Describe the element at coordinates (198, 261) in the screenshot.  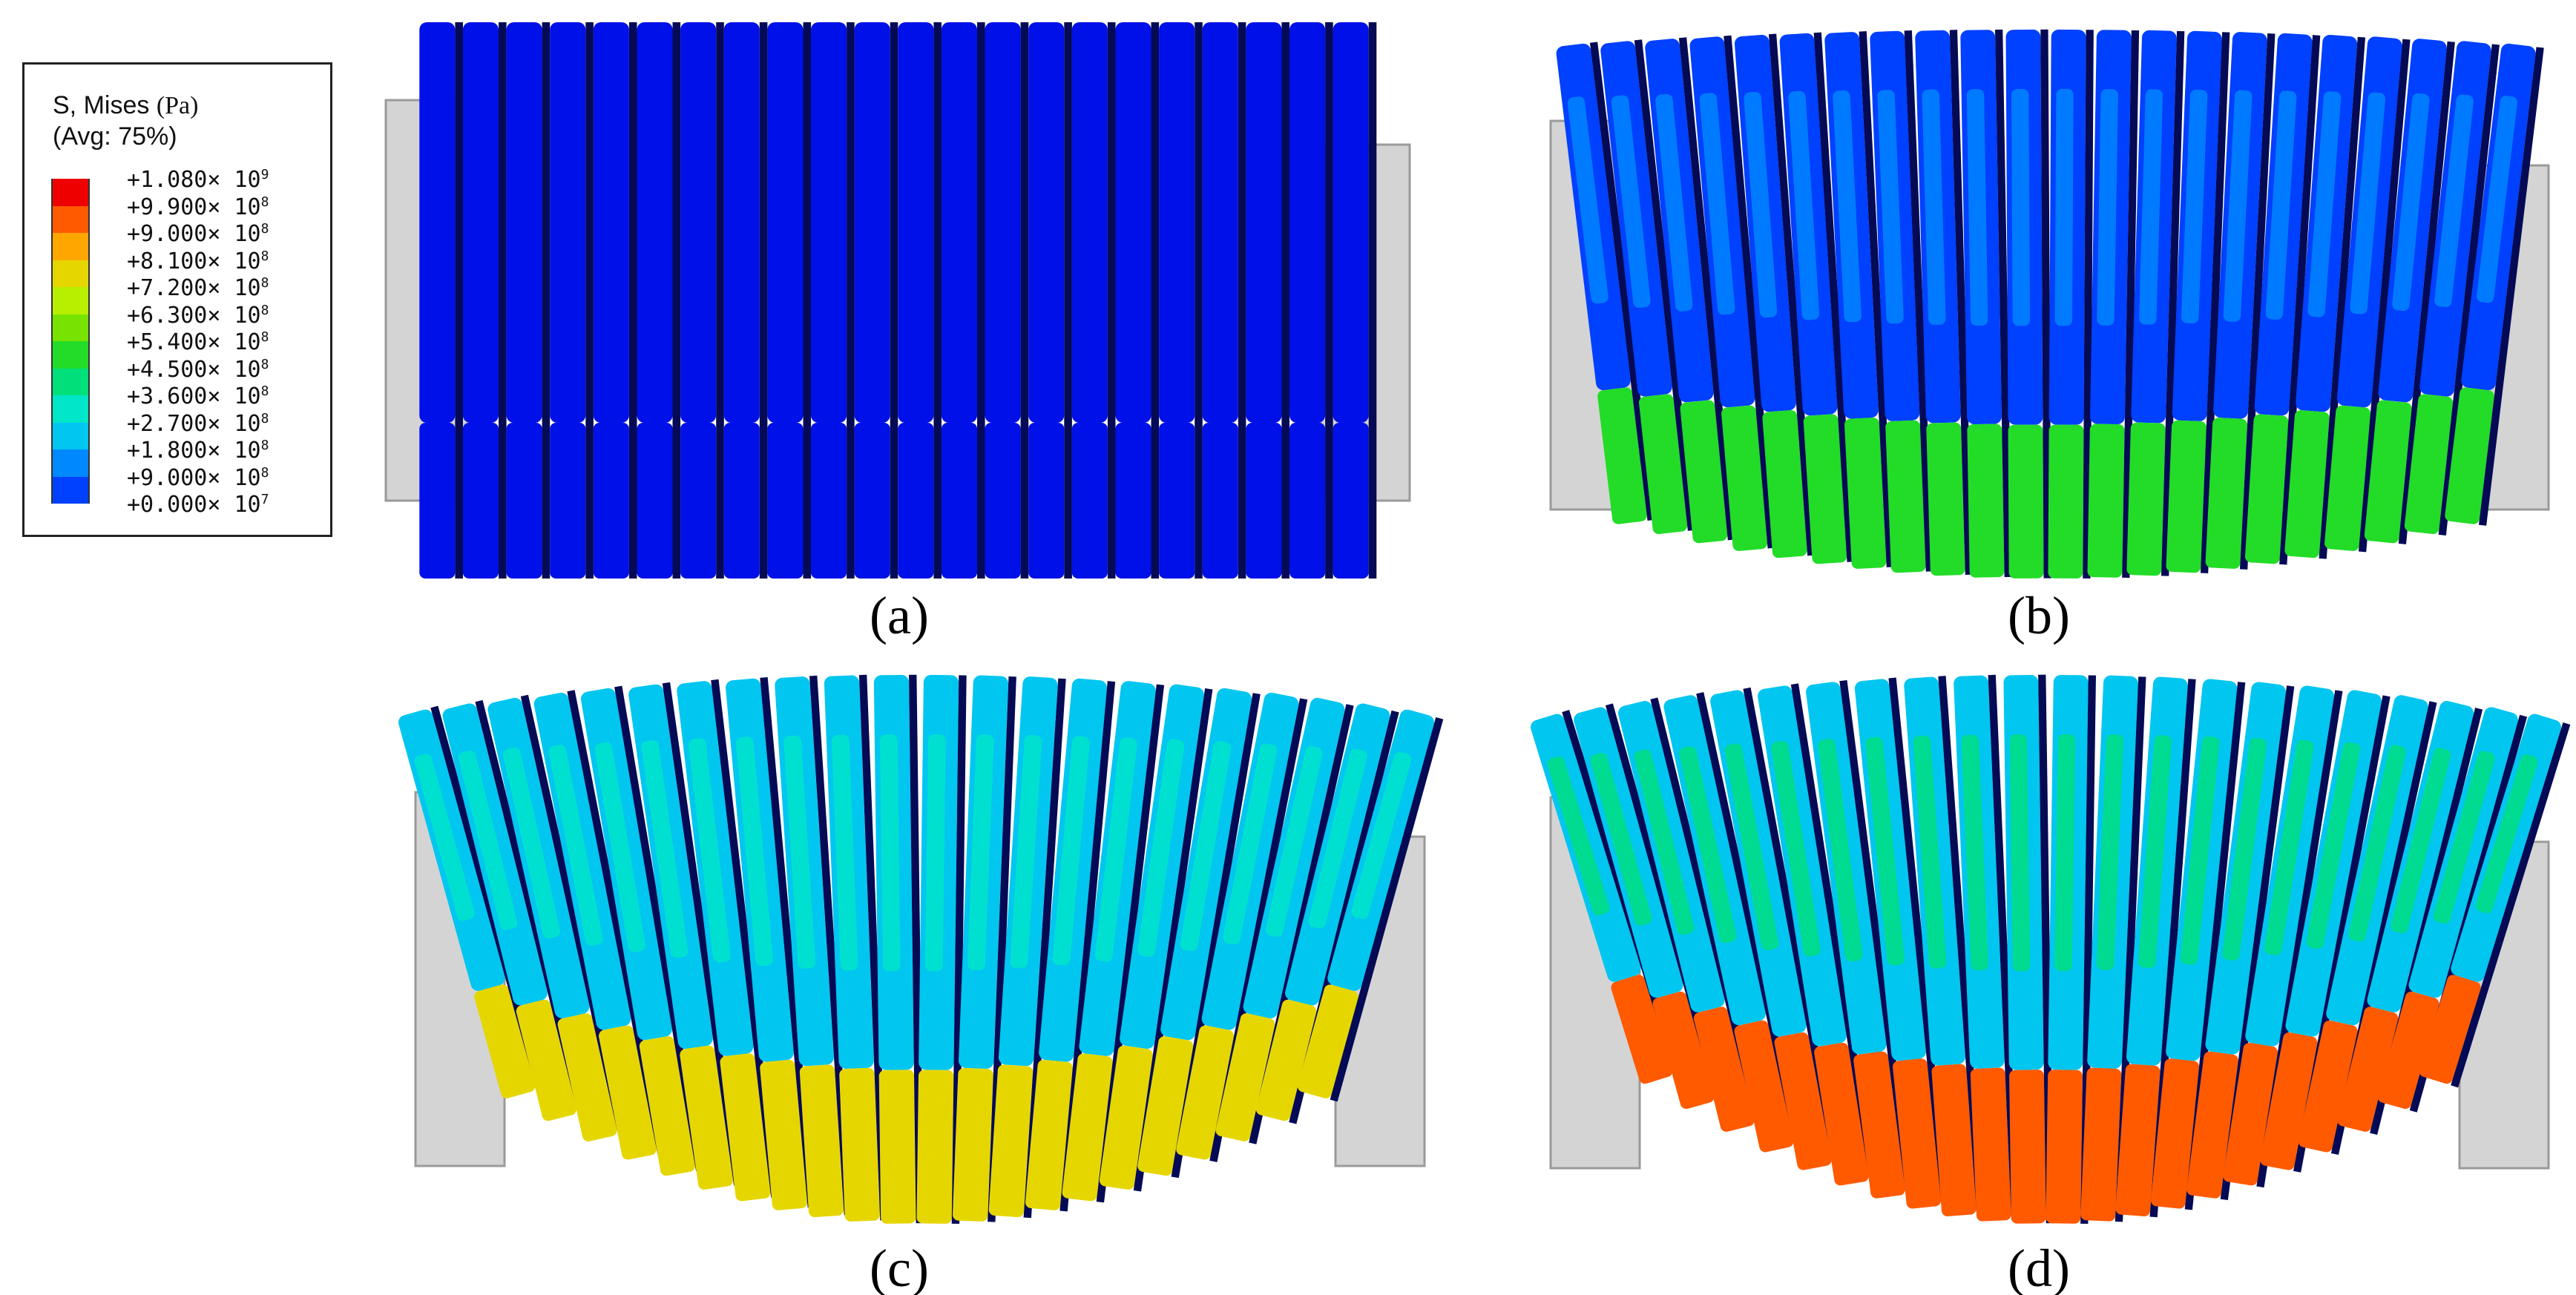
I see `legend-entry-label: +8.100× 108` at that location.